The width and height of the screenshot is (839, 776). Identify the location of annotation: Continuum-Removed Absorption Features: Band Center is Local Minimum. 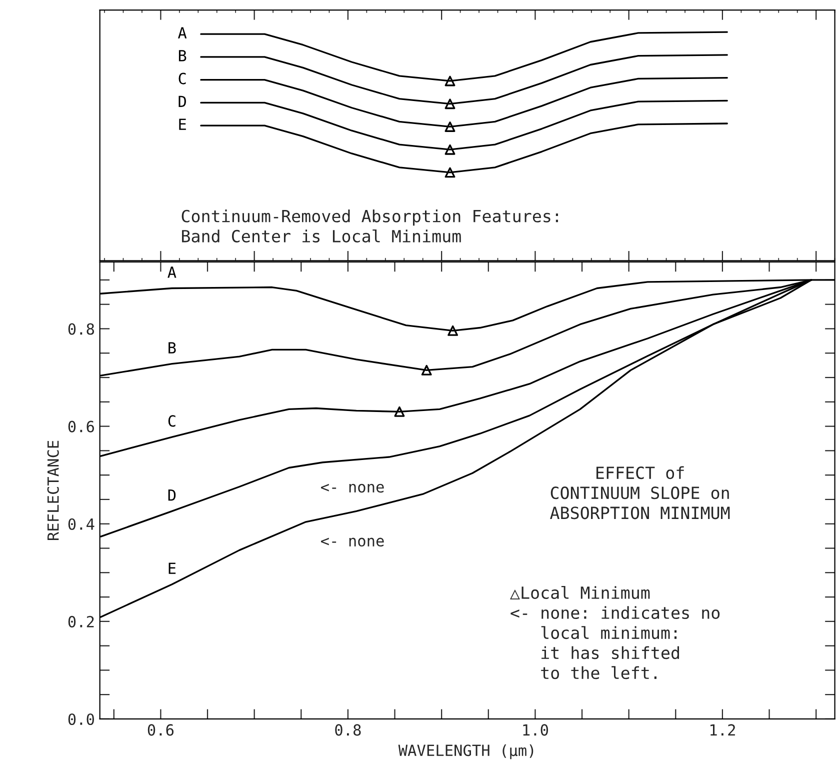
(370, 226).